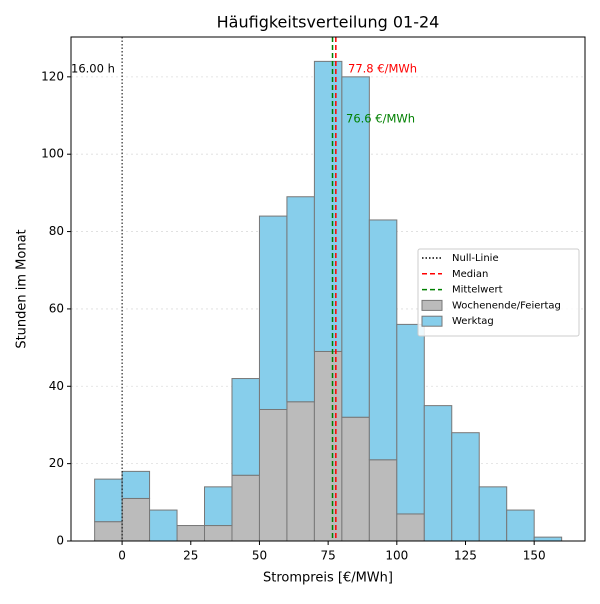 This screenshot has height=604, width=600. Describe the element at coordinates (93, 69) in the screenshot. I see `annotation: 16.00 h` at that location.